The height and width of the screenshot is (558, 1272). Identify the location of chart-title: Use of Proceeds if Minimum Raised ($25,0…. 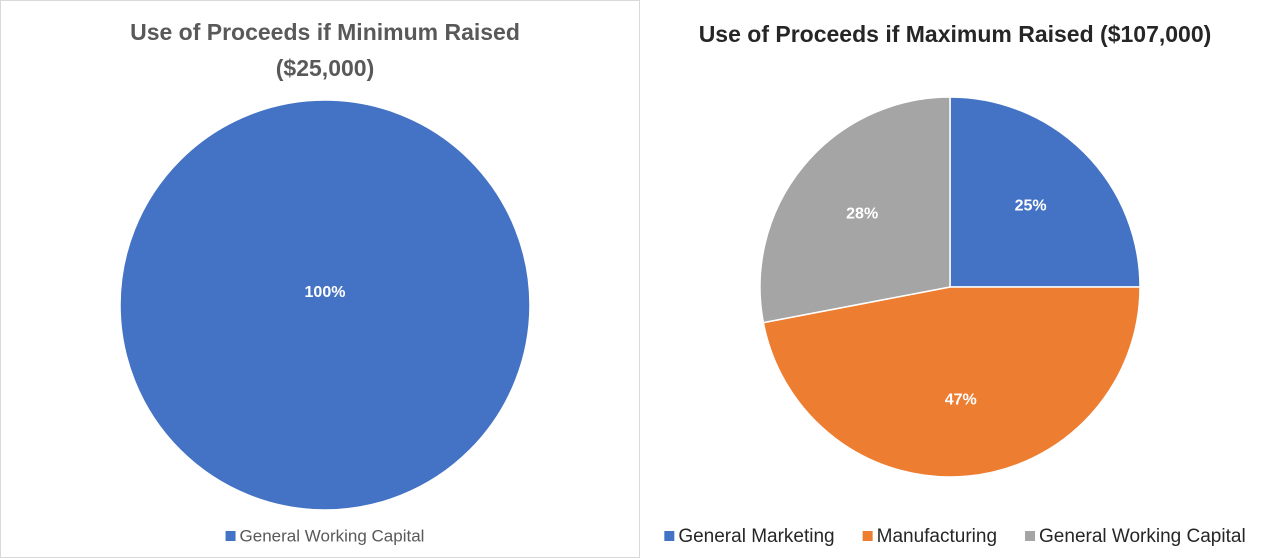
(325, 50).